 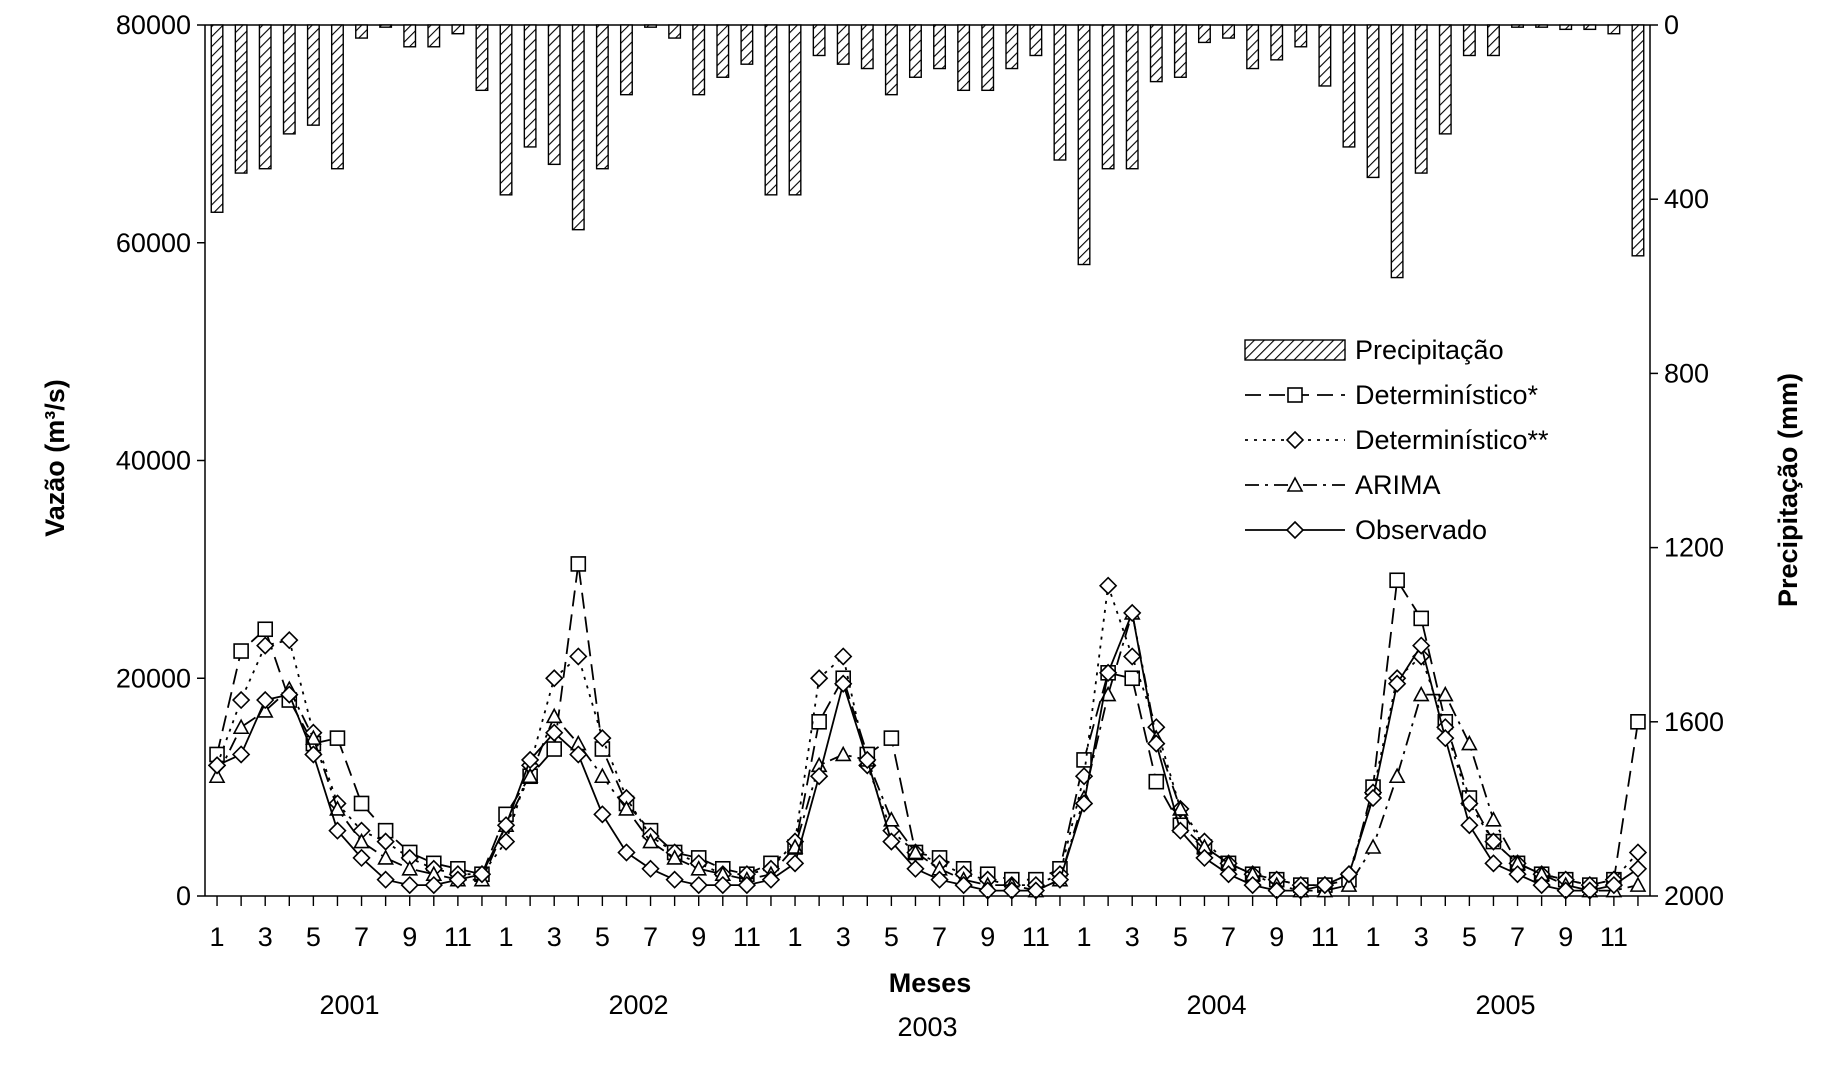 What do you see at coordinates (1421, 530) in the screenshot?
I see `legend-label: Observado` at bounding box center [1421, 530].